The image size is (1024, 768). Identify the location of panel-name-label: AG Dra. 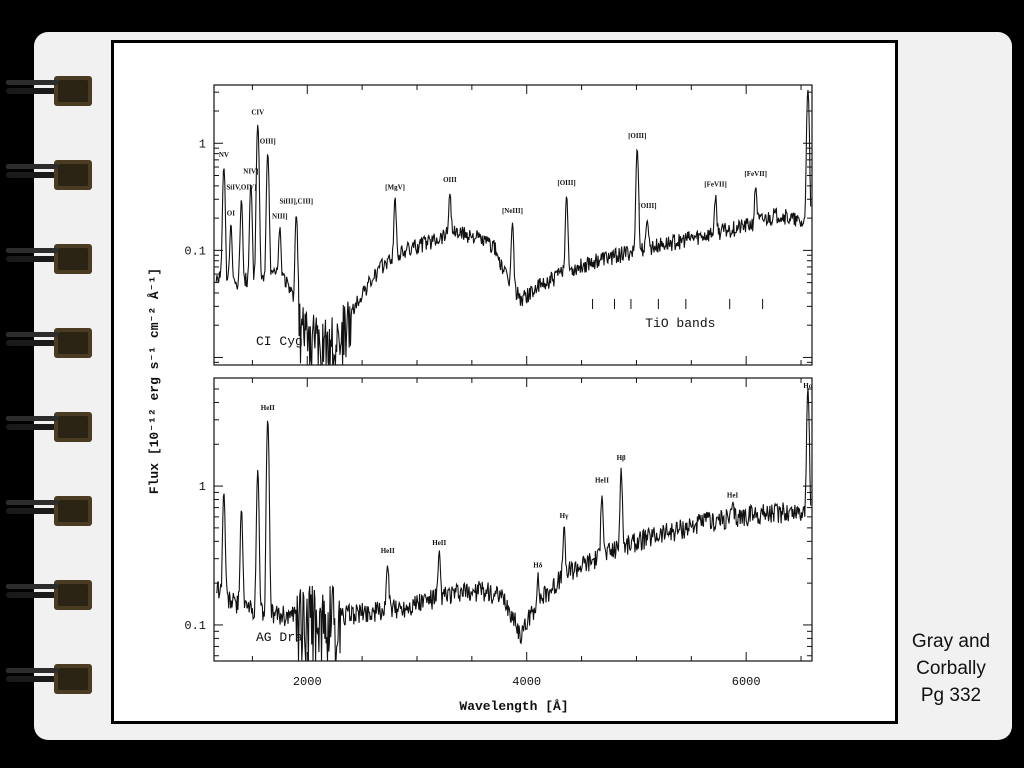
(279, 637).